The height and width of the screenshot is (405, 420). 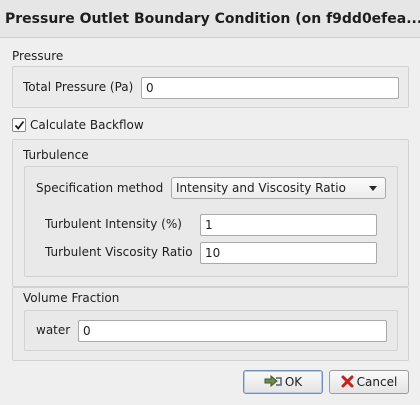 I want to click on calculate-backflow-label: Calculate Backflow, so click(x=87, y=125).